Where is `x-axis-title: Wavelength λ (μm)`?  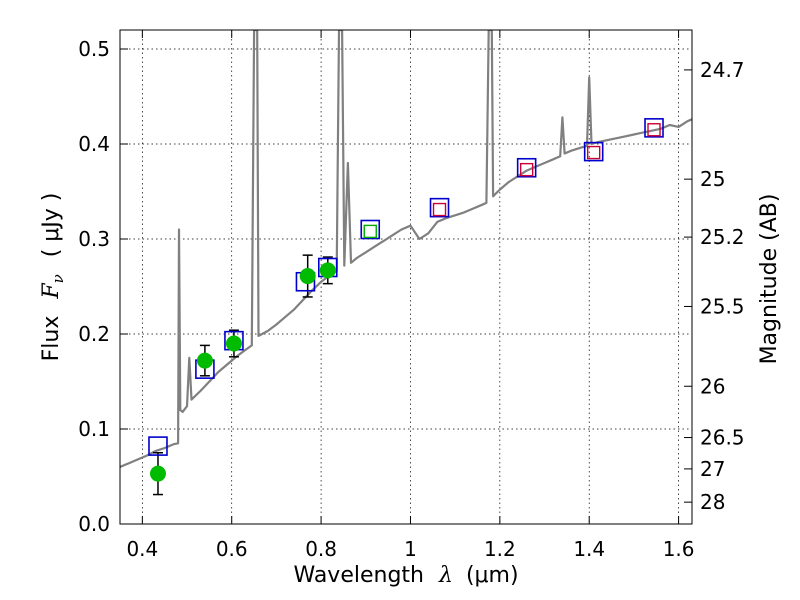
x-axis-title: Wavelength λ (μm) is located at coordinates (405, 575).